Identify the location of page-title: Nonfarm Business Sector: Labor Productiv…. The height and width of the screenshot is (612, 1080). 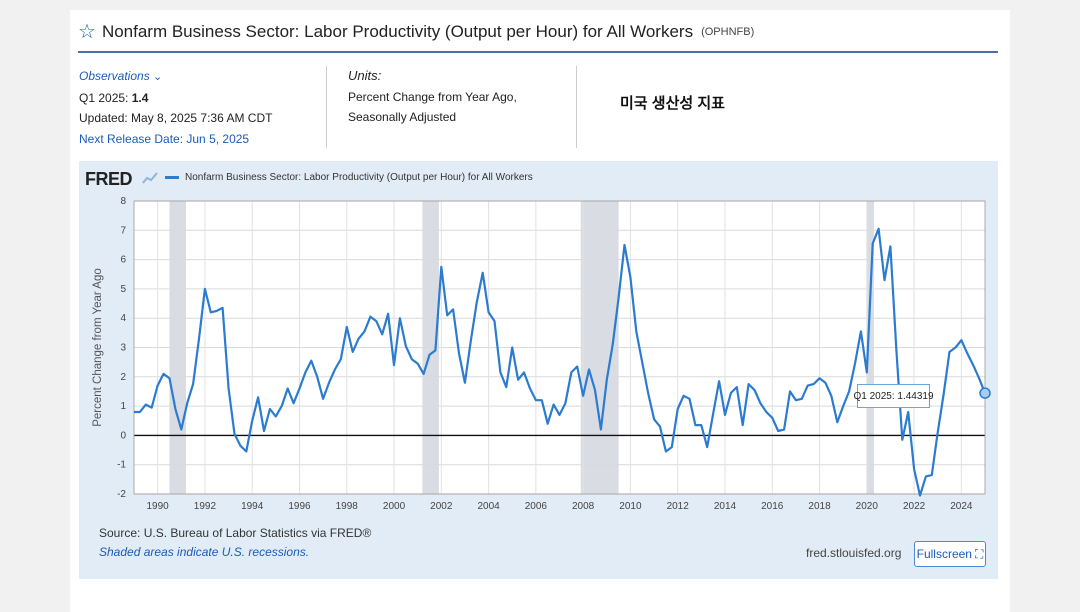
(397, 31).